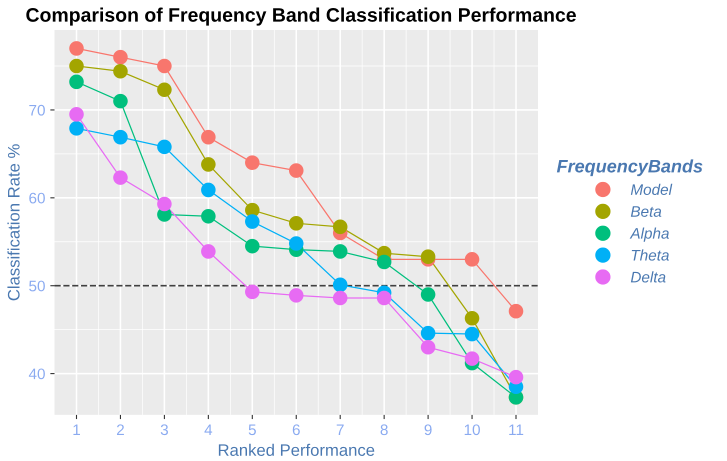 The image size is (727, 461). Describe the element at coordinates (37, 198) in the screenshot. I see `y-tick-label: 60` at that location.